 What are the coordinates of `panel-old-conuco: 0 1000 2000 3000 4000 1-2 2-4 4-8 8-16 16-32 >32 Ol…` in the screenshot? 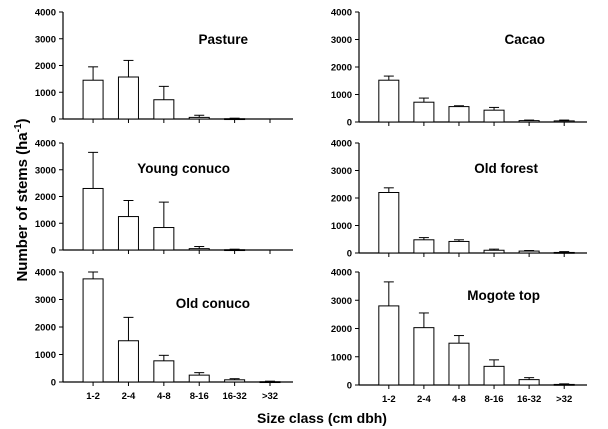 It's located at (164, 335).